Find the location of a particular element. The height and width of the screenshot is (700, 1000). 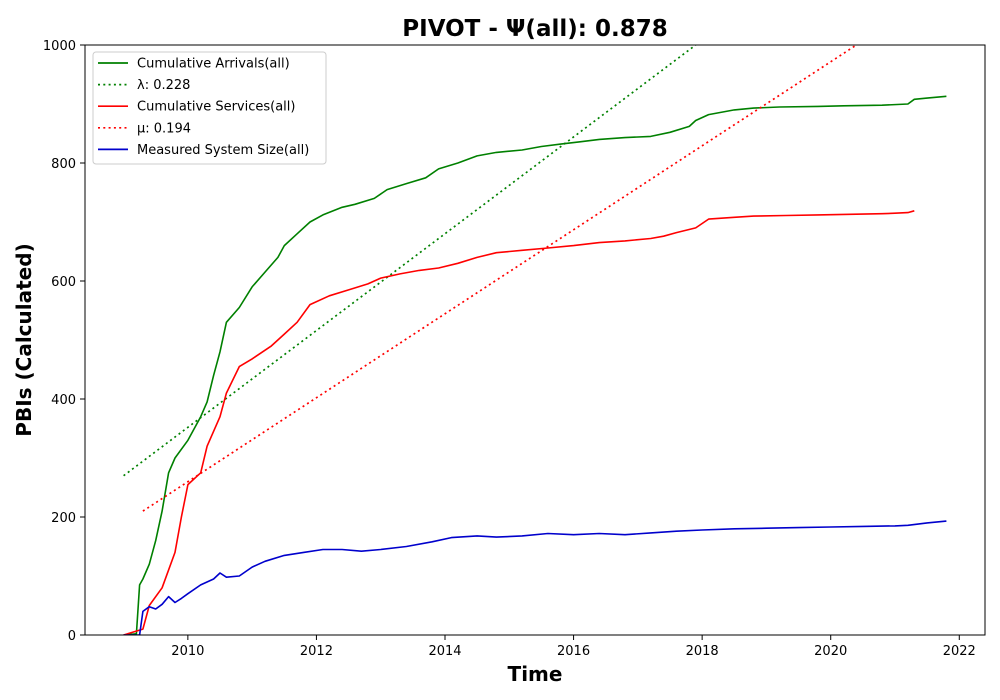

legend-label: Cumulative Services(all) is located at coordinates (216, 107).